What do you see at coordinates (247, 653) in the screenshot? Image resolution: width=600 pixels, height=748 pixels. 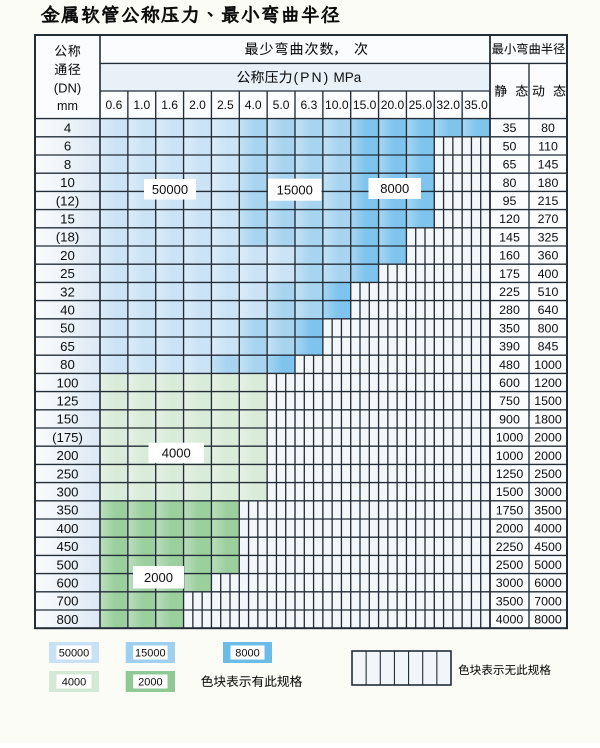 I see `svg-text: 8000` at bounding box center [247, 653].